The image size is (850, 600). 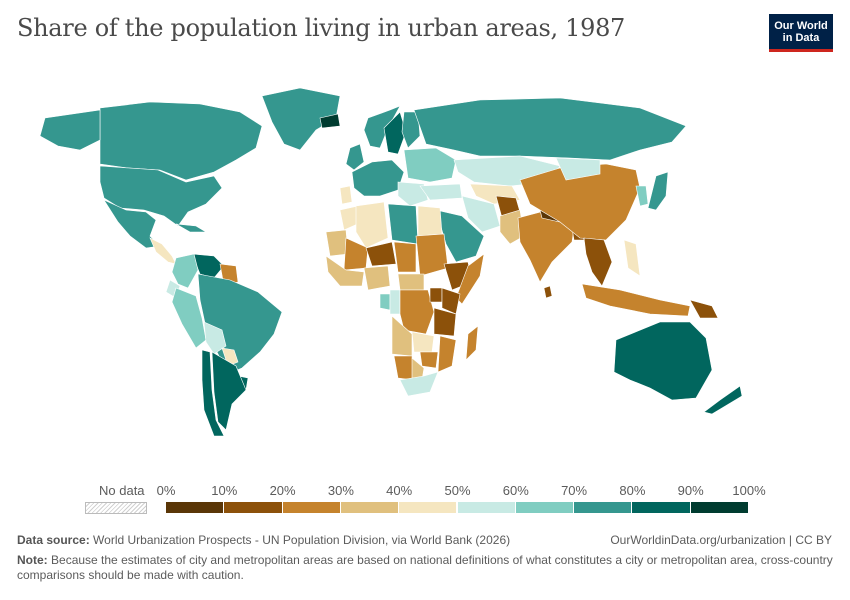 I want to click on country-zimbabwe: Zimbabwe, so click(x=429, y=360).